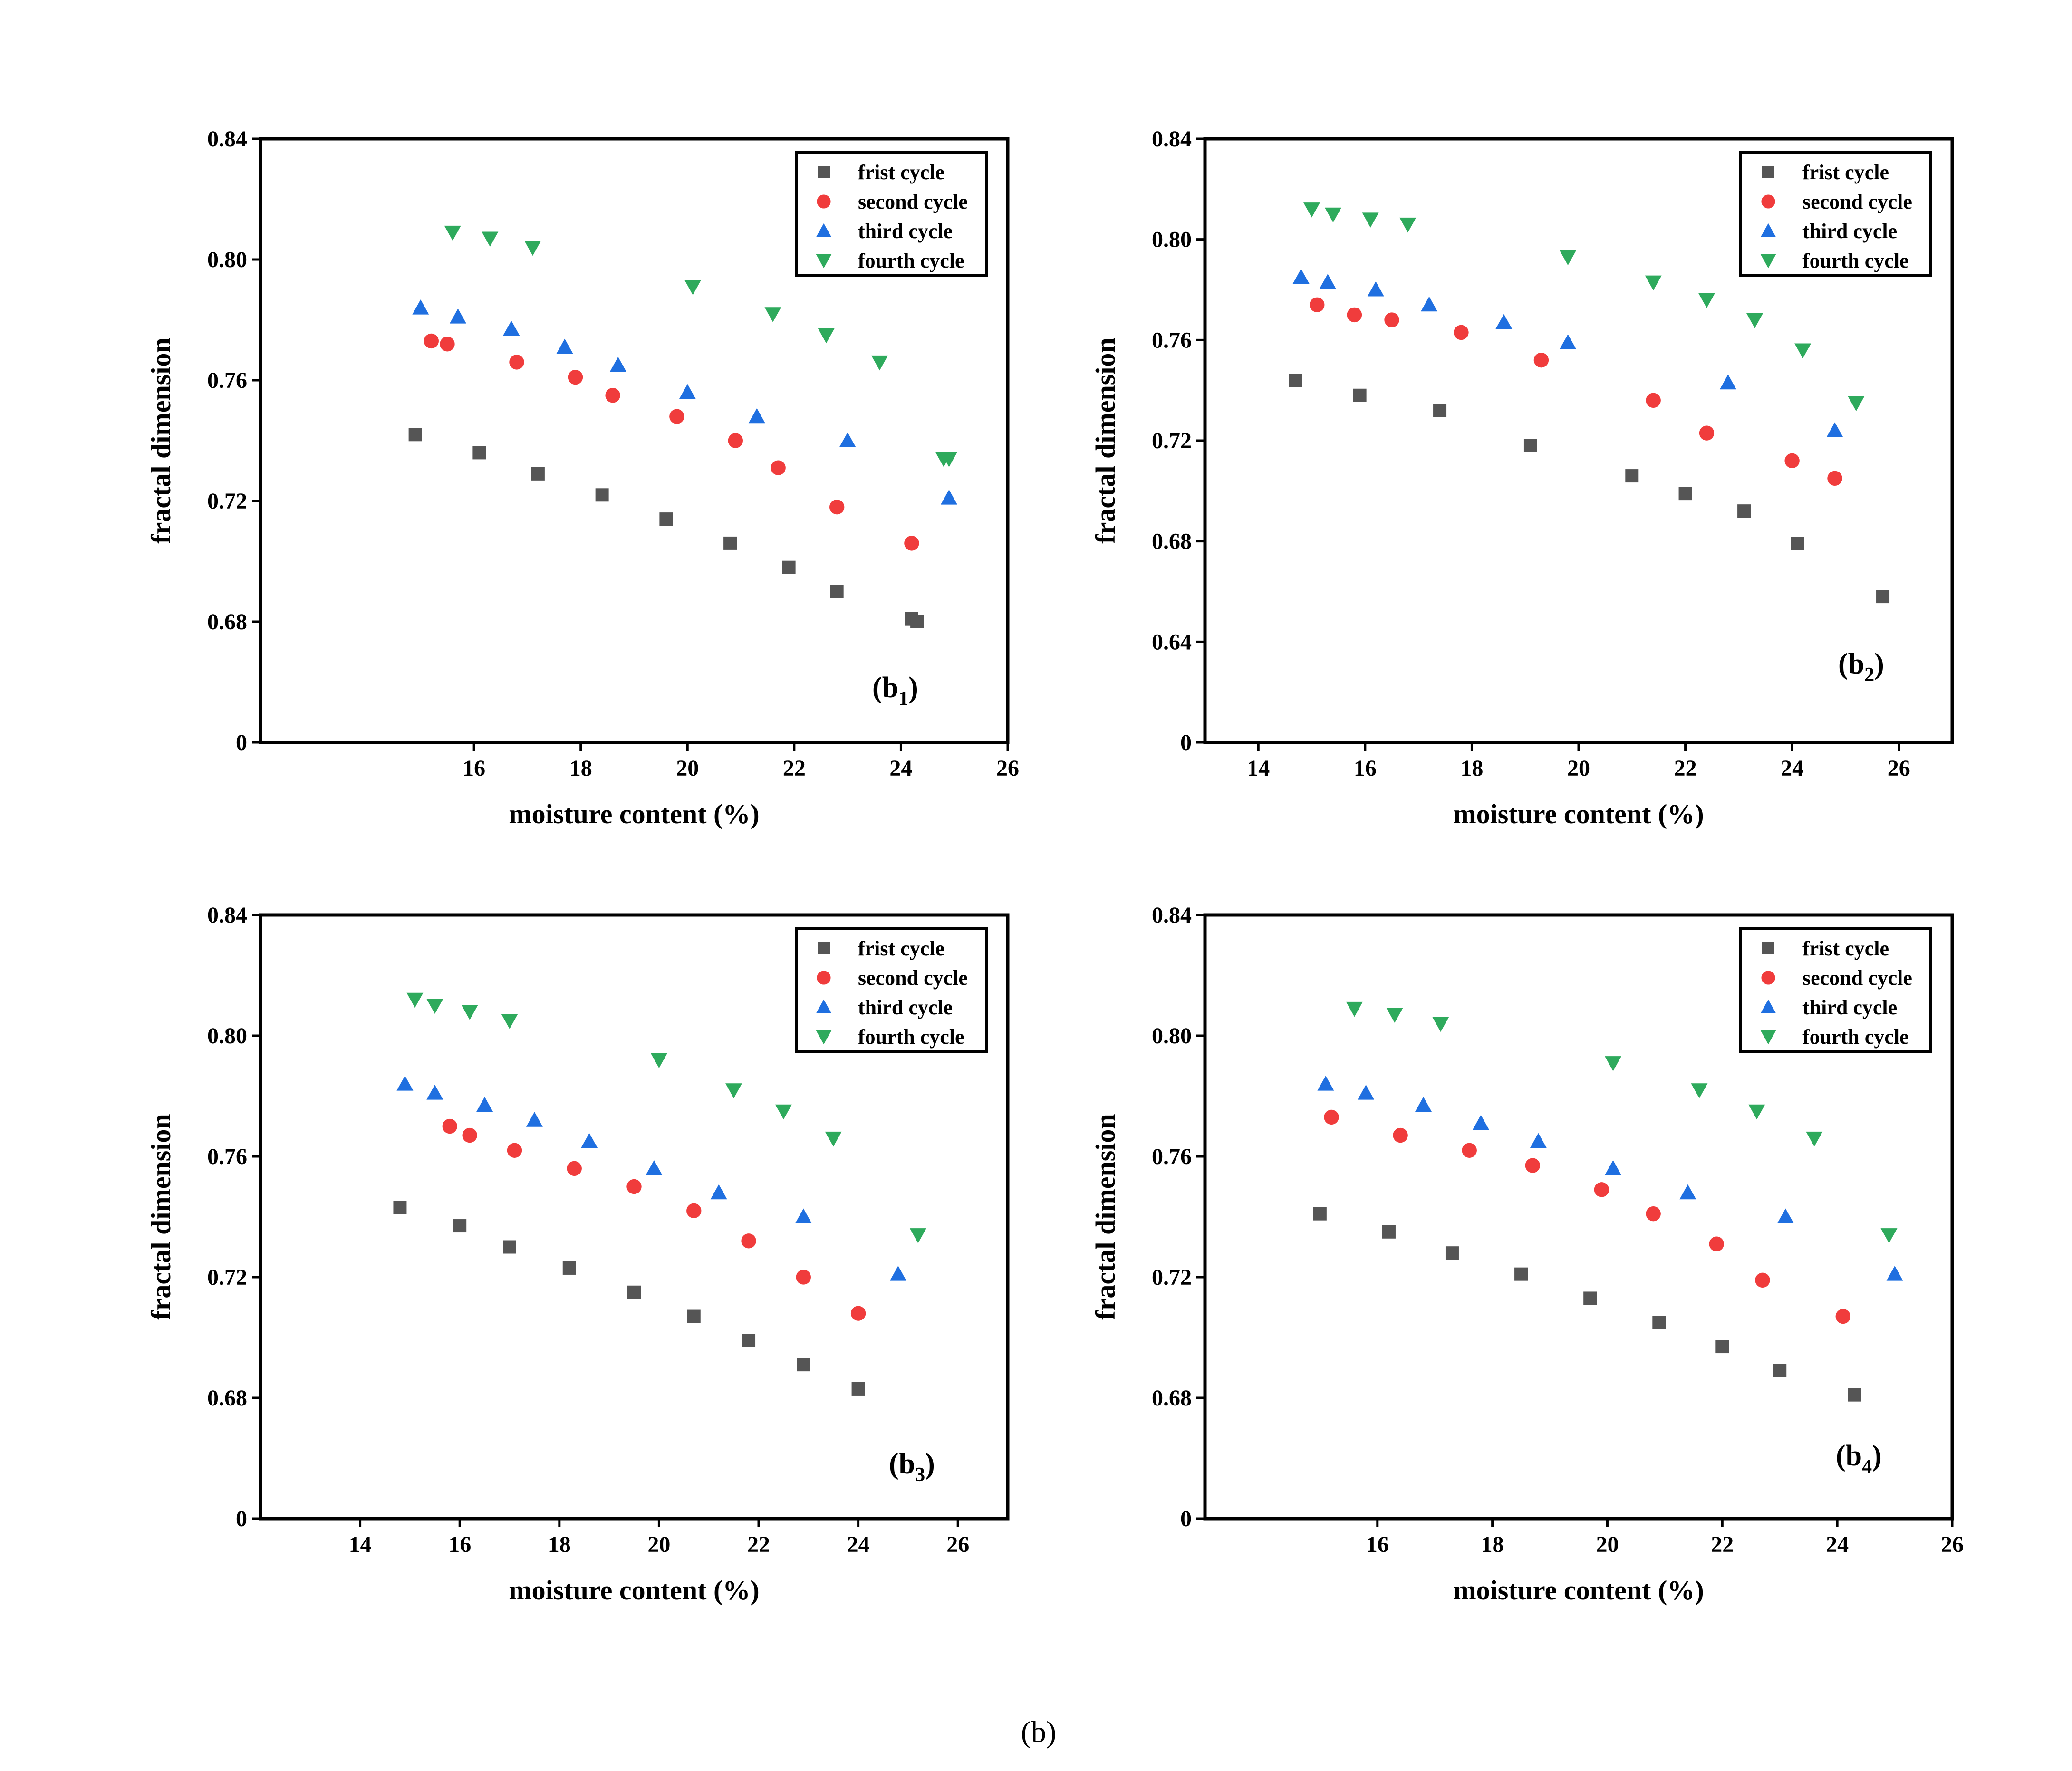 The width and height of the screenshot is (2072, 1771). I want to click on x-tick-label: 26, so click(1899, 768).